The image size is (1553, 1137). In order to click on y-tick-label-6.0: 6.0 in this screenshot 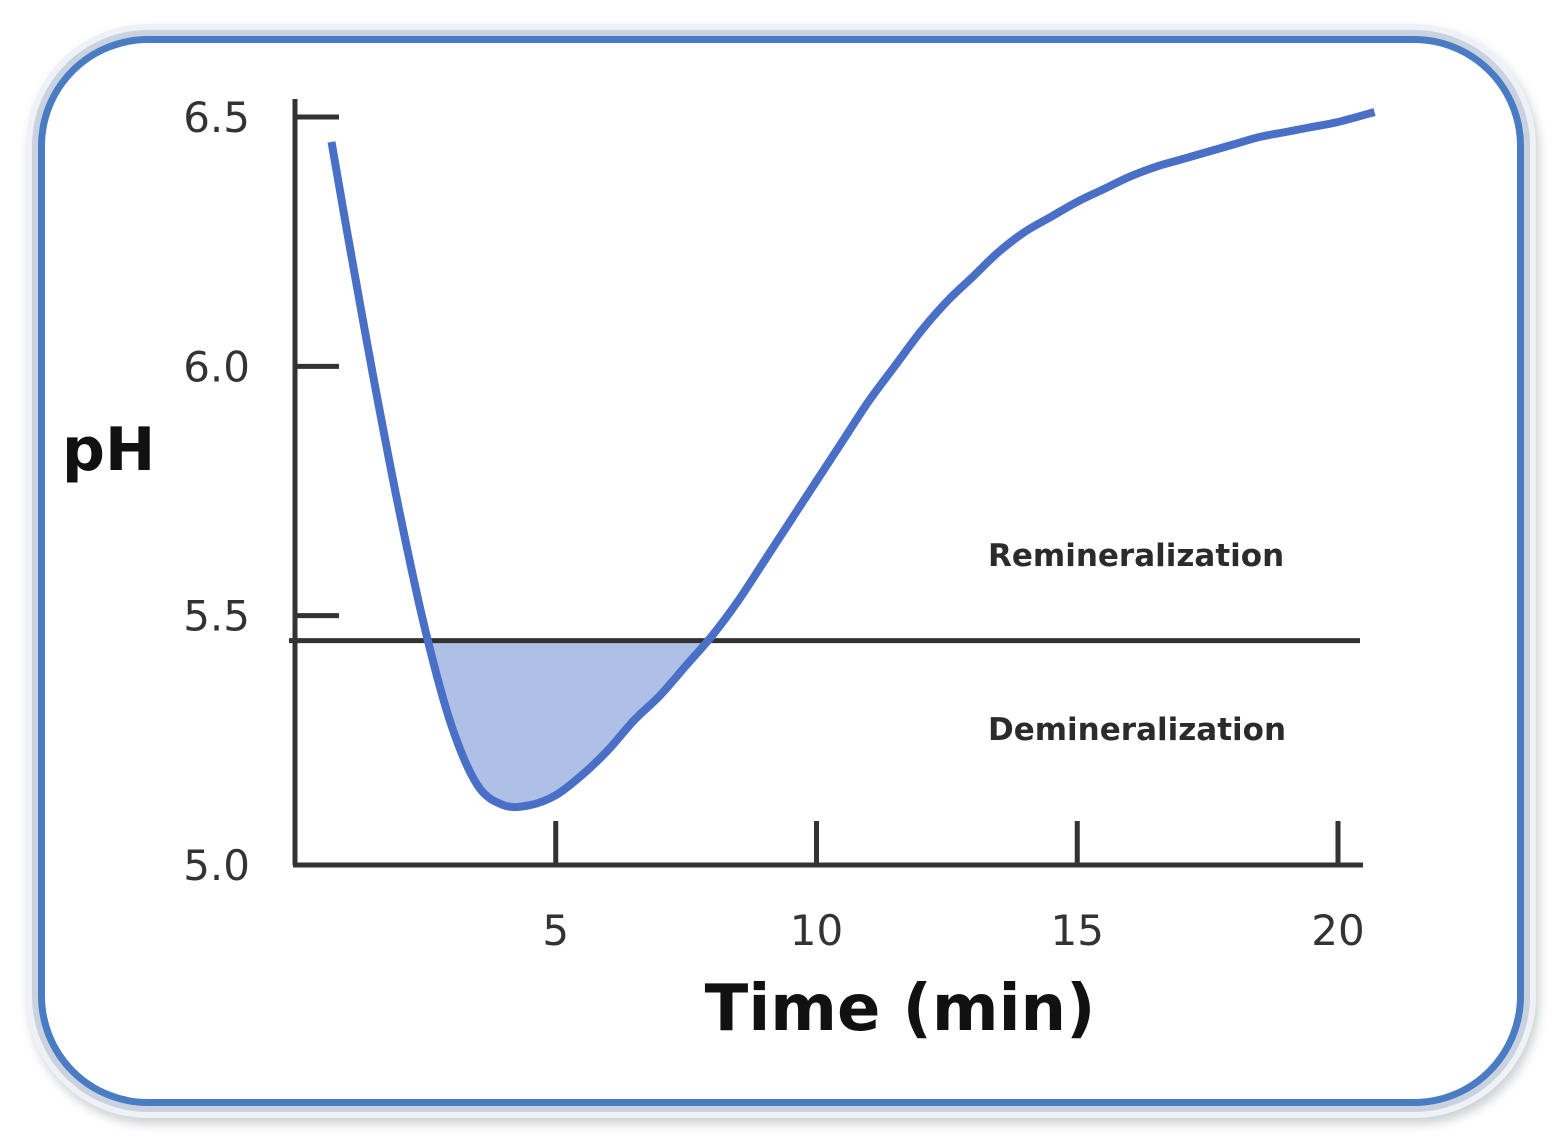, I will do `click(216, 366)`.